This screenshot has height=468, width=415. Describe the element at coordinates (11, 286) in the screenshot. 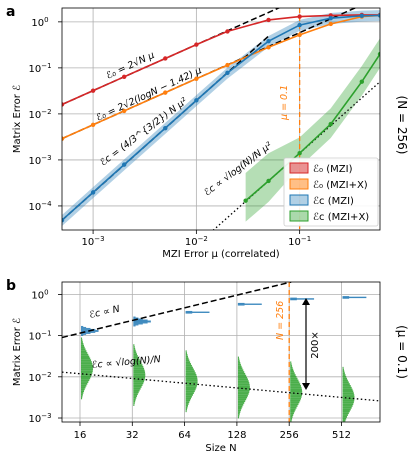

I see `panel-b-letter: b` at that location.